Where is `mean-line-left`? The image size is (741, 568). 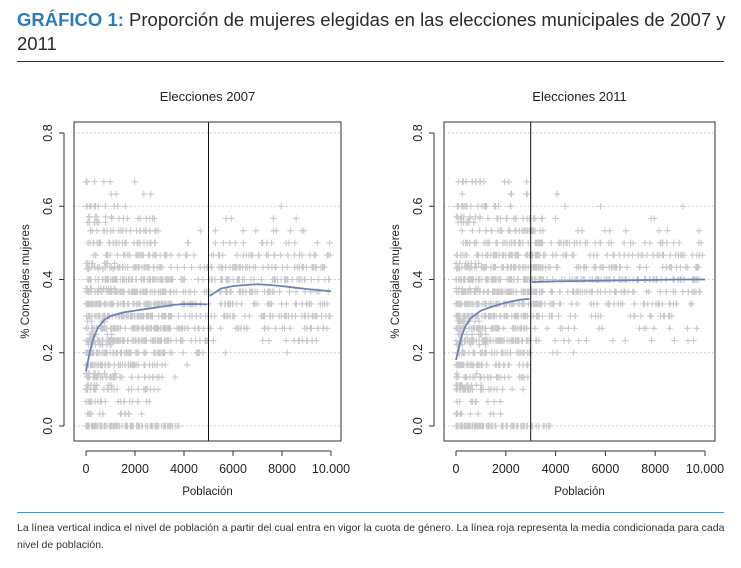
mean-line-left is located at coordinates (146, 337).